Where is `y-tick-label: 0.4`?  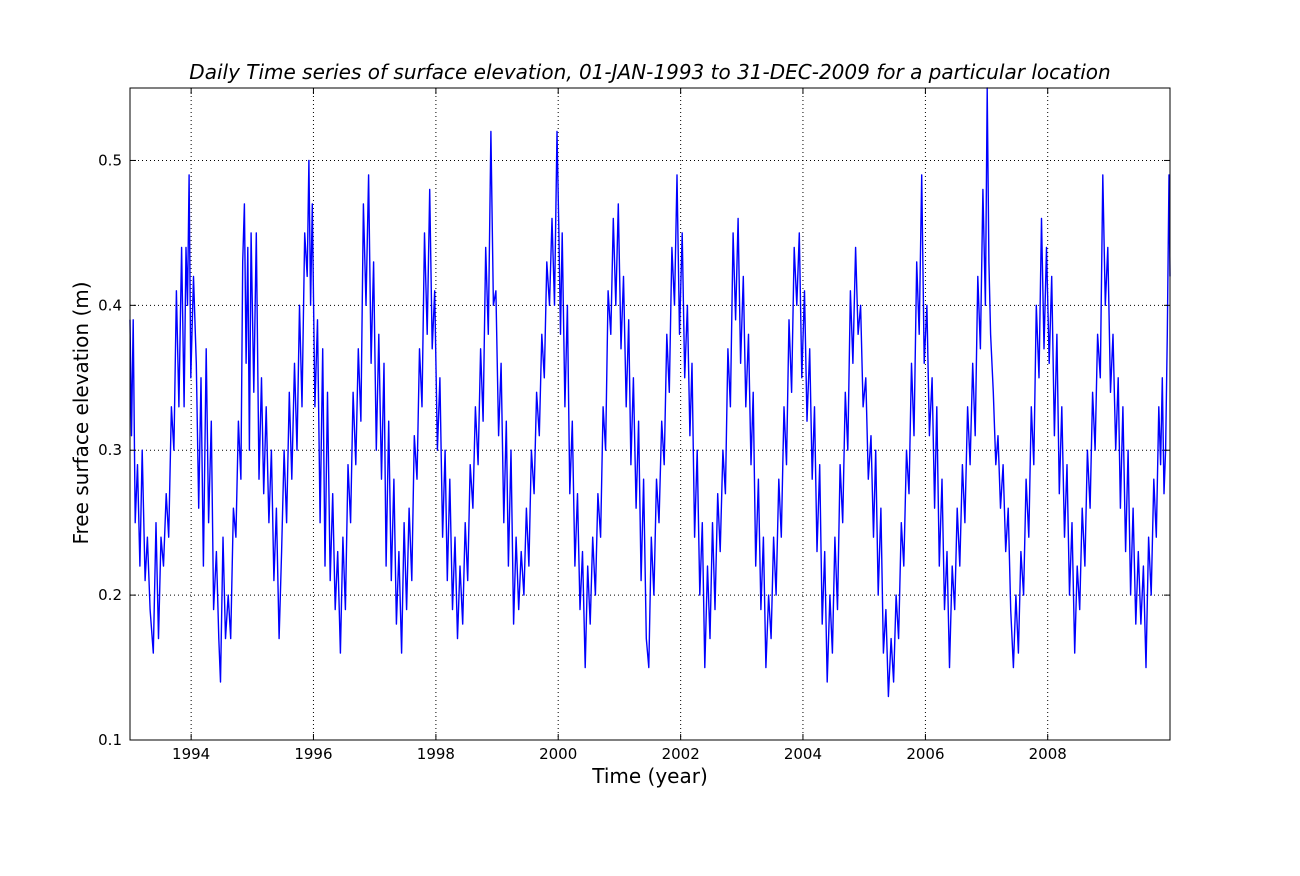
y-tick-label: 0.4 is located at coordinates (110, 305).